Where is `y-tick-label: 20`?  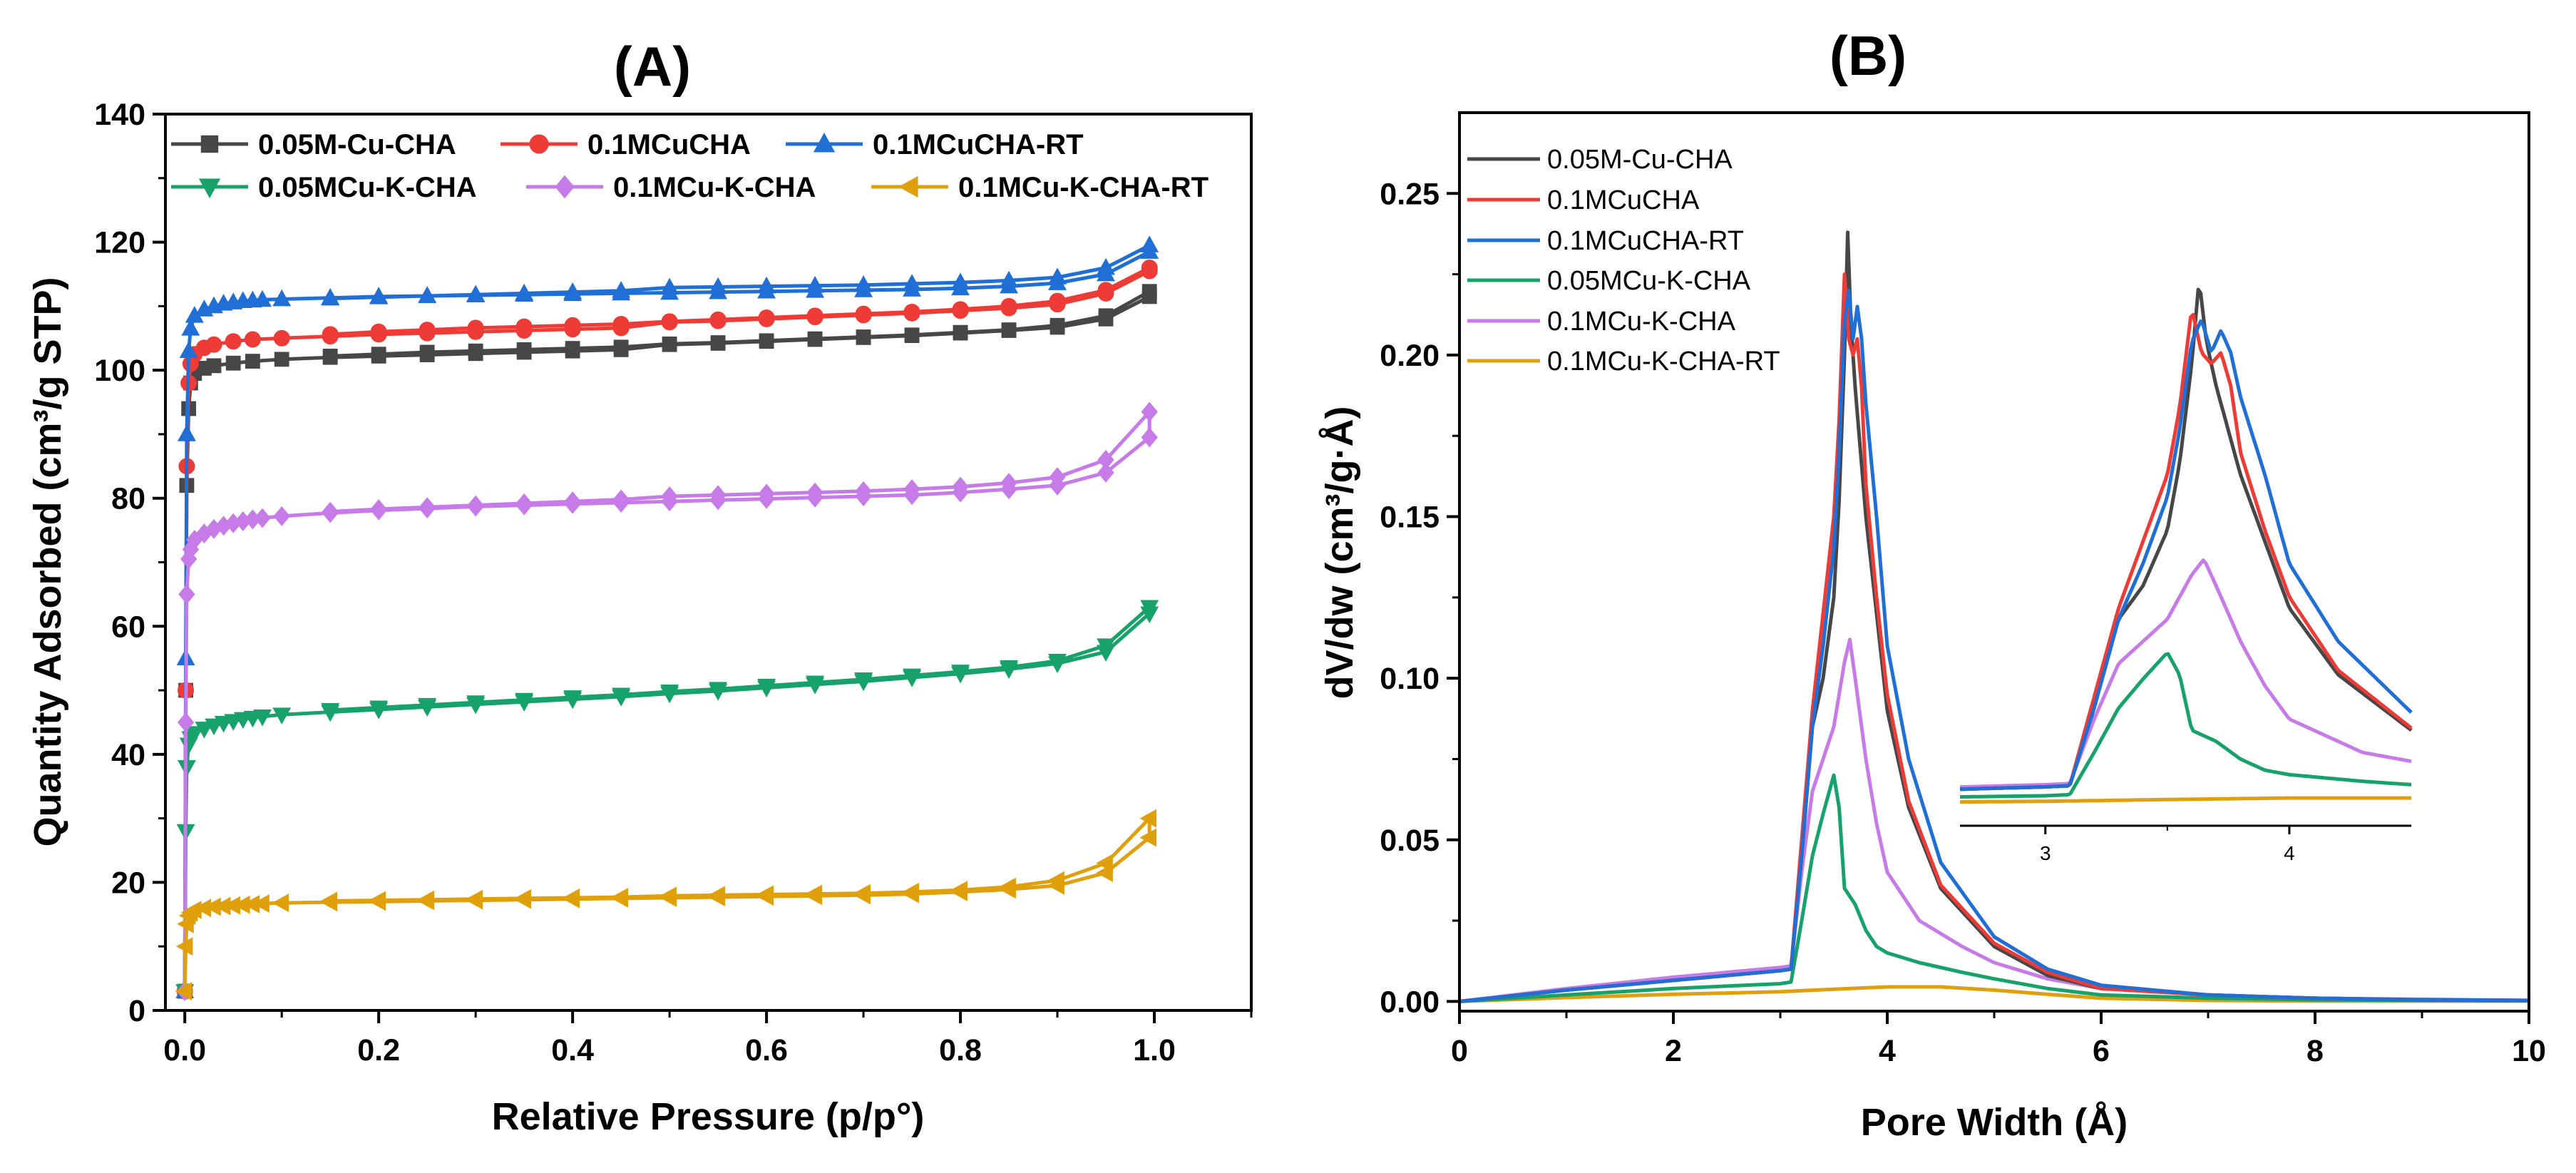 y-tick-label: 20 is located at coordinates (128, 883).